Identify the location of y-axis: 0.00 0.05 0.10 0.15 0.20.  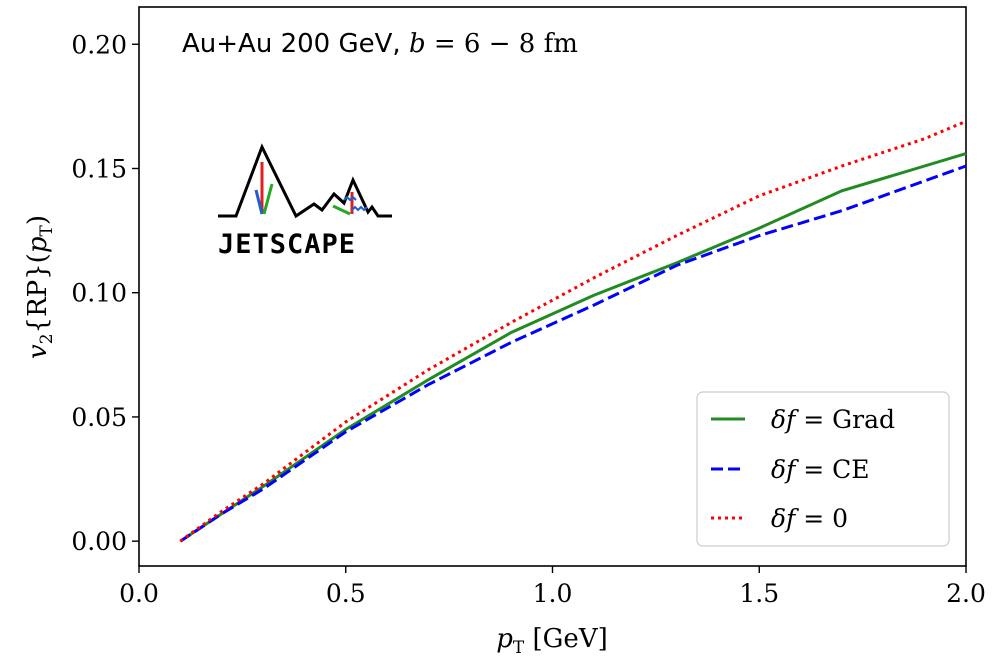
(105, 293).